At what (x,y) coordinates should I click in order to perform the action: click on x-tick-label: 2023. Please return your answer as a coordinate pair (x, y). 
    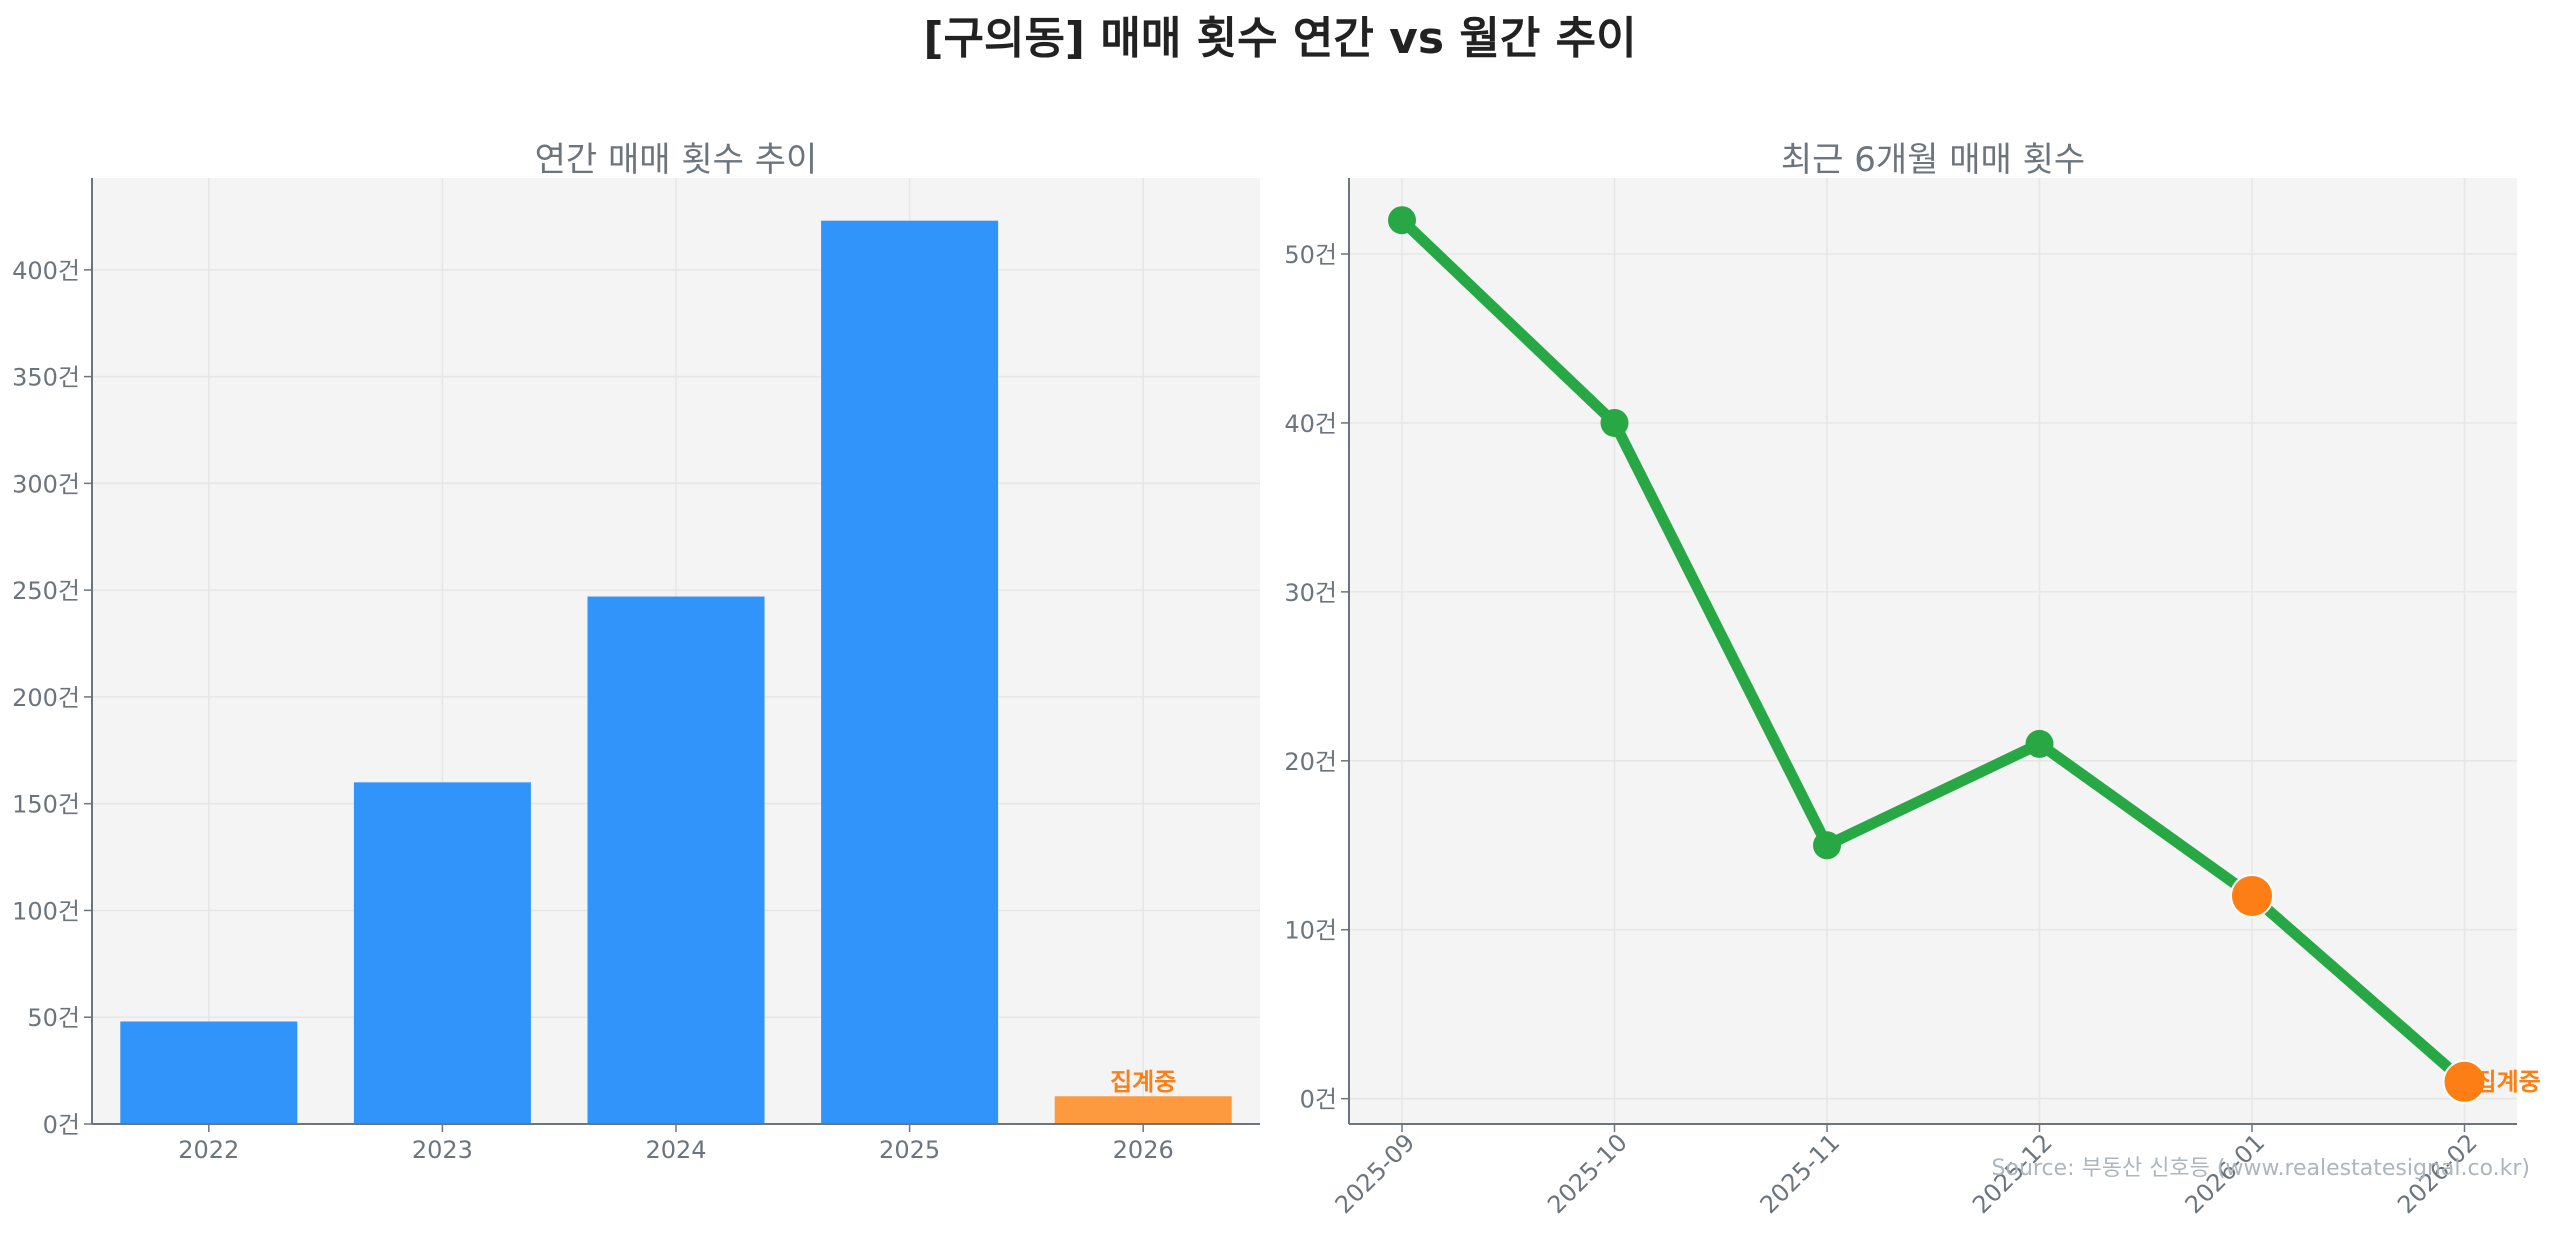
    Looking at the image, I should click on (442, 1150).